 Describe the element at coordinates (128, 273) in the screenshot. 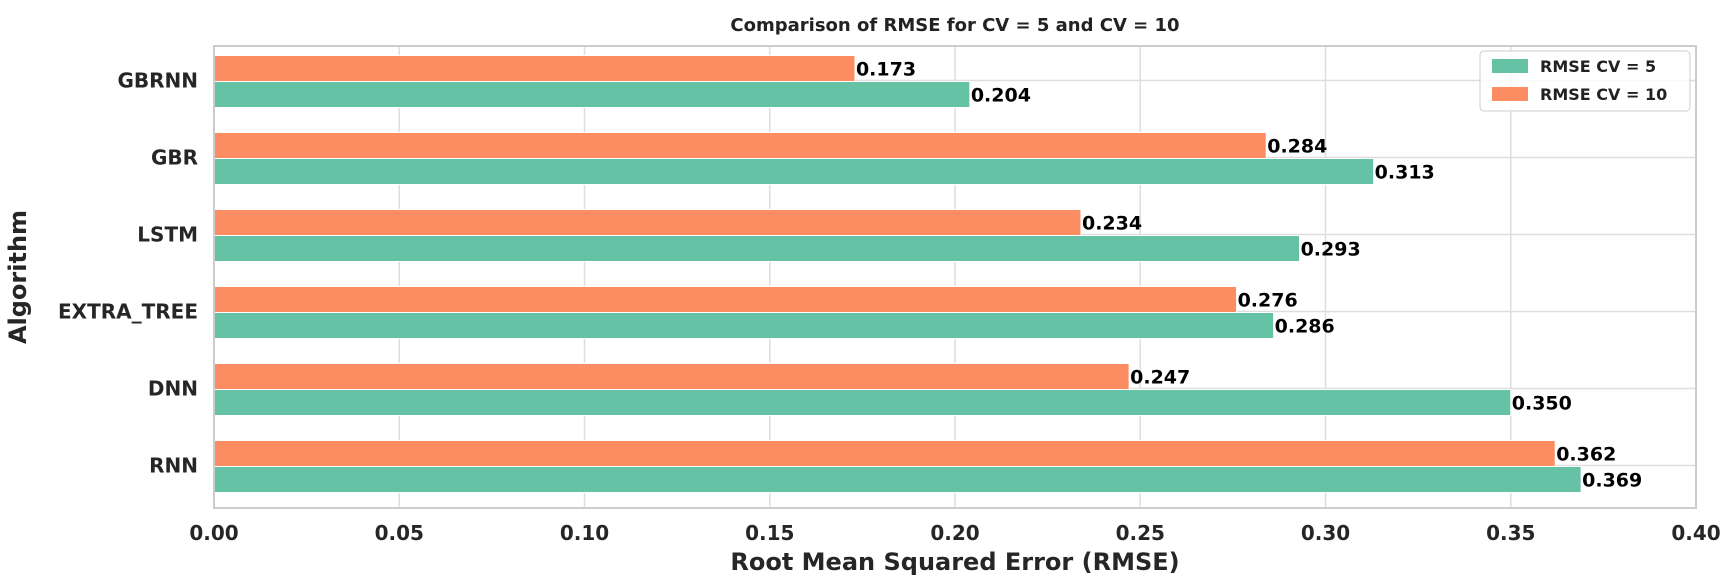

I see `y-tick-labels: GBRNN GBR LSTM EXTRA_TREE DNN RNN` at that location.